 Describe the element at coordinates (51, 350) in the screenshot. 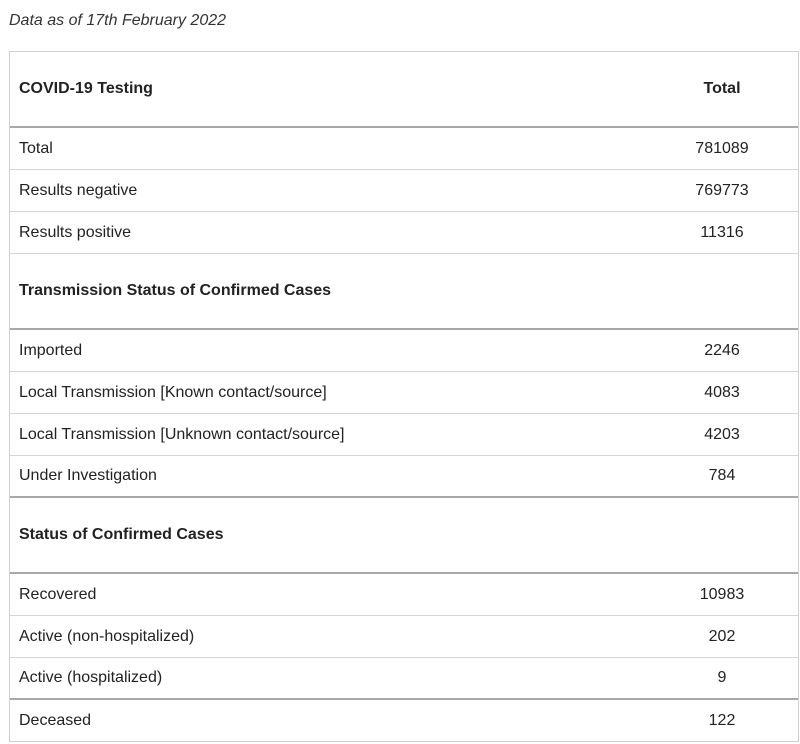

I see `row-label: Imported` at that location.